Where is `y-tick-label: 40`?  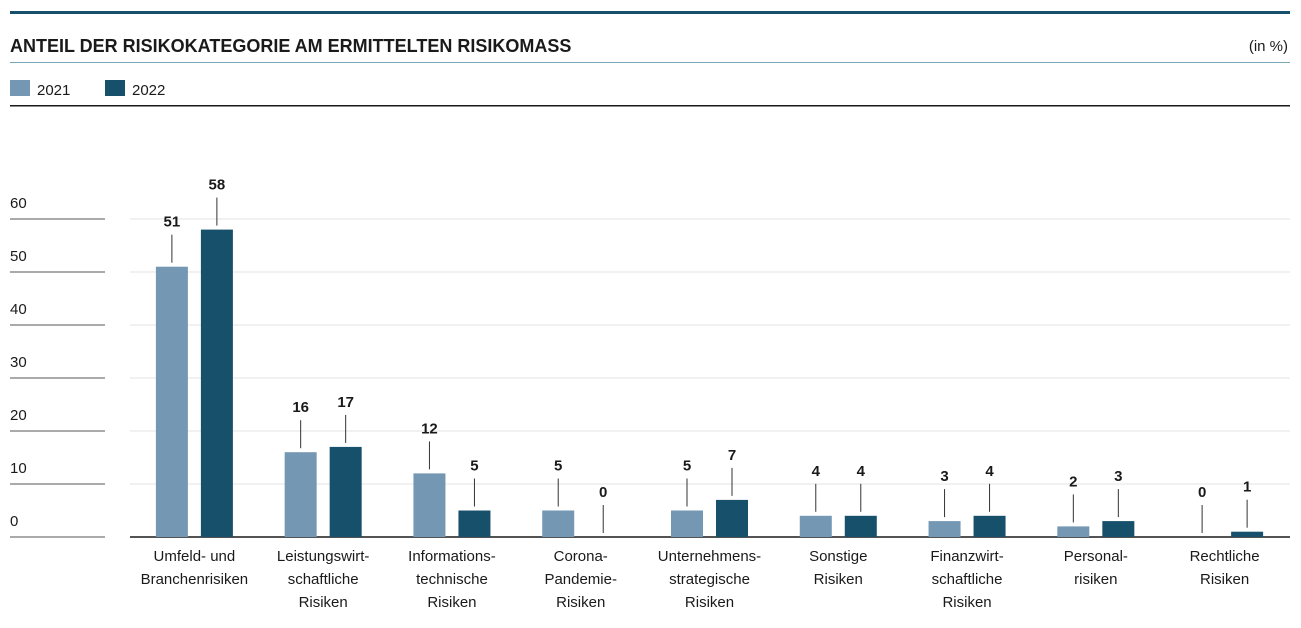 y-tick-label: 40 is located at coordinates (18, 309).